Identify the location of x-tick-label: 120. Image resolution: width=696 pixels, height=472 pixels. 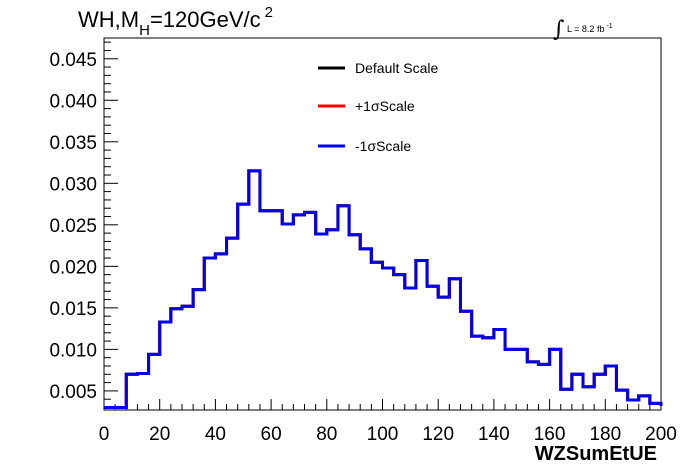
(438, 434).